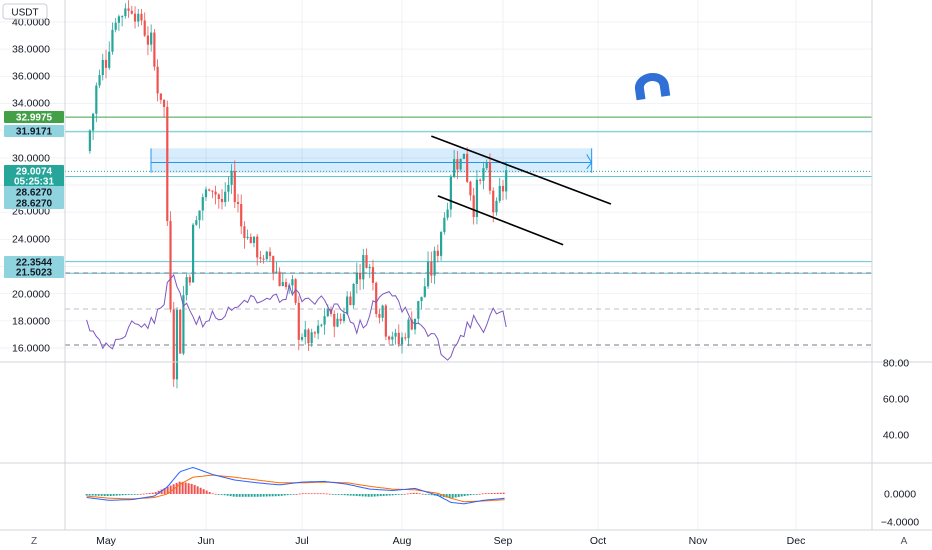  What do you see at coordinates (450, 541) in the screenshot?
I see `time-axis: May Jun Jul Aug Sep Oct Nov Dec` at bounding box center [450, 541].